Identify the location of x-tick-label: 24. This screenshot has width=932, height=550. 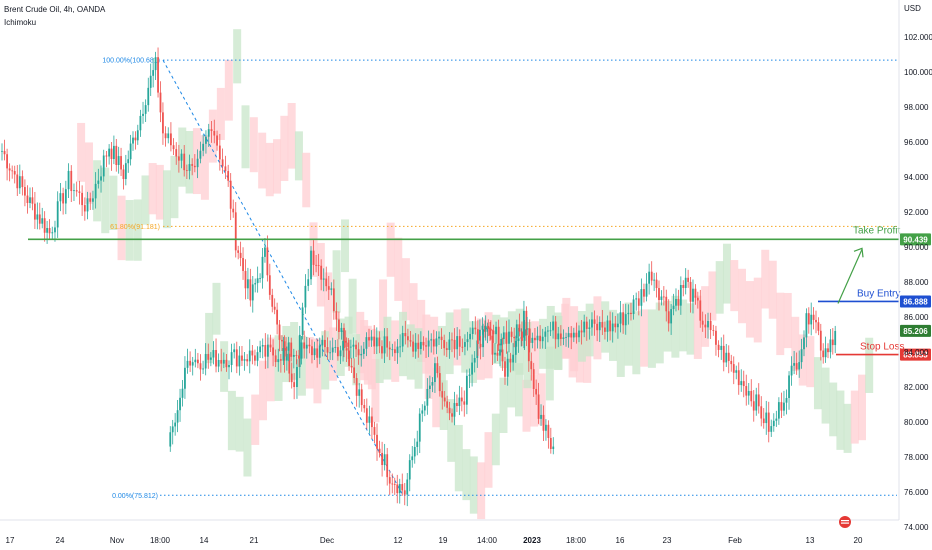
(60, 540).